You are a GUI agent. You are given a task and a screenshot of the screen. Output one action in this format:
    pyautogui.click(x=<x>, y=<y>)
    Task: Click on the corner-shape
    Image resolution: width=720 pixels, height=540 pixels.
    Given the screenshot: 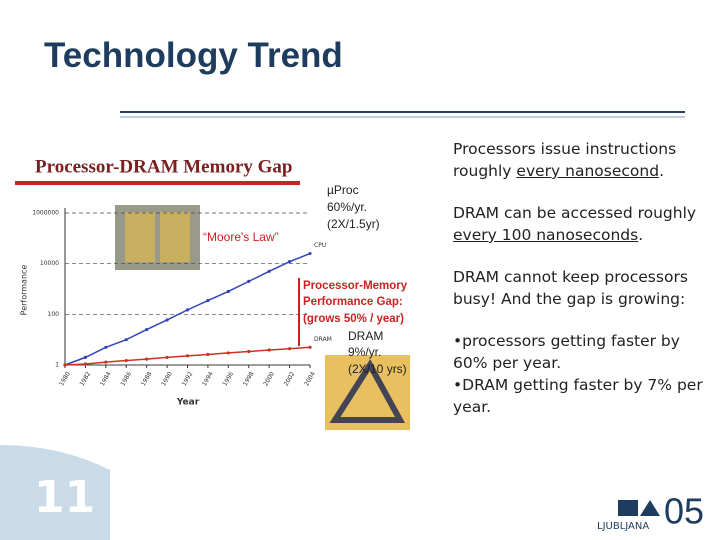 What is the action you would take?
    pyautogui.click(x=55, y=492)
    